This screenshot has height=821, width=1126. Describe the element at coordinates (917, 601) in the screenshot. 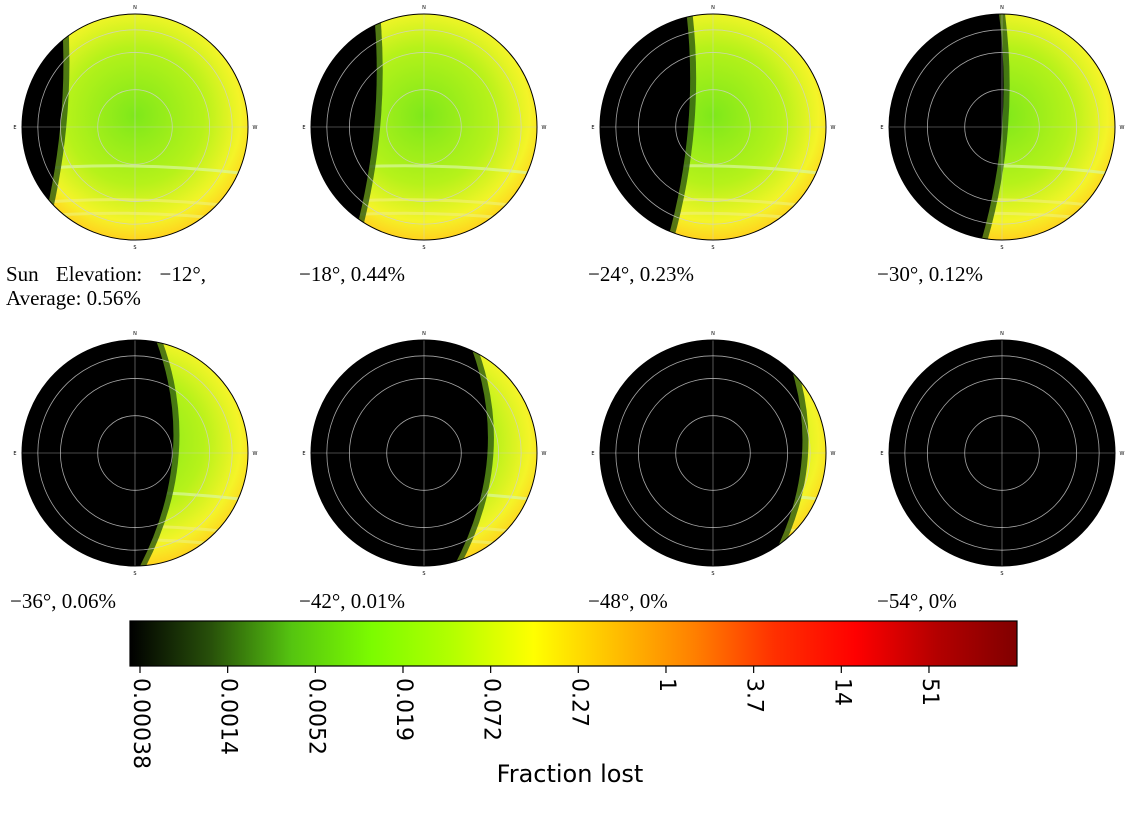

I see `panel-caption: −54°, 0%` at that location.